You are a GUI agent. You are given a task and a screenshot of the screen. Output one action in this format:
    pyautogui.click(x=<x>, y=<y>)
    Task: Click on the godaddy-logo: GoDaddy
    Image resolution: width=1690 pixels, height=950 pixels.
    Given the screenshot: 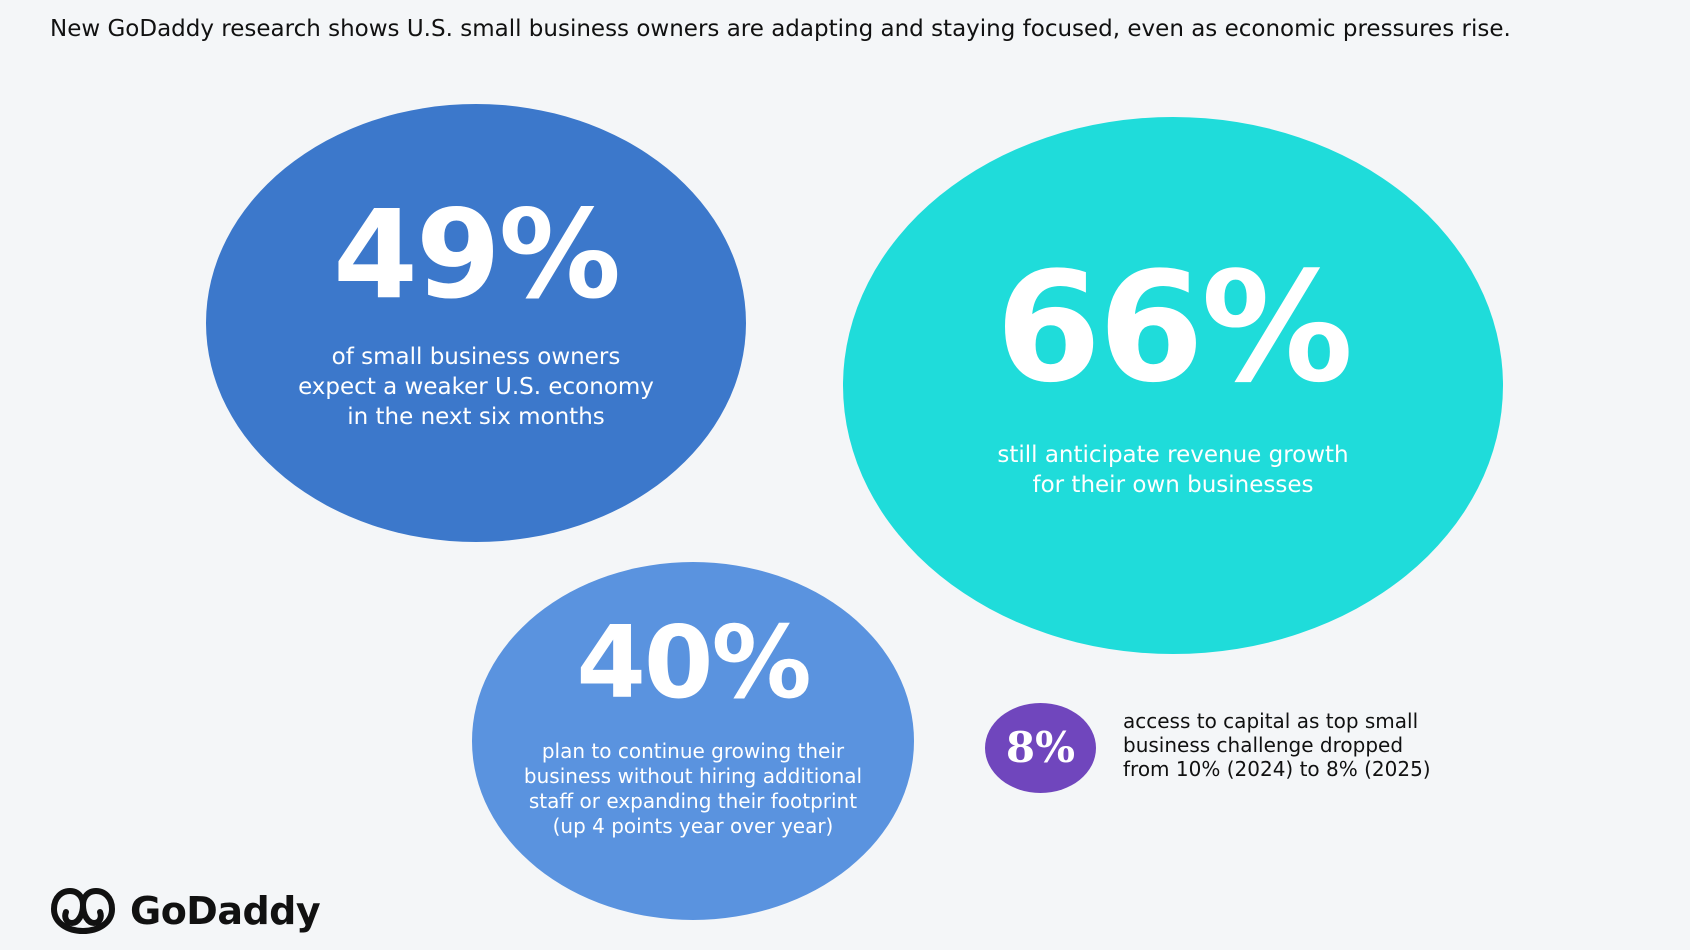 What is the action you would take?
    pyautogui.click(x=184, y=911)
    